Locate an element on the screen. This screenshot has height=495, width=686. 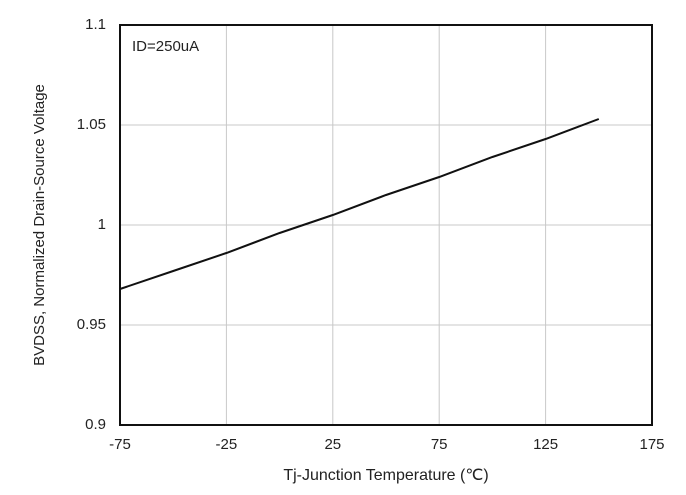
x-tick-label: 125 is located at coordinates (545, 444).